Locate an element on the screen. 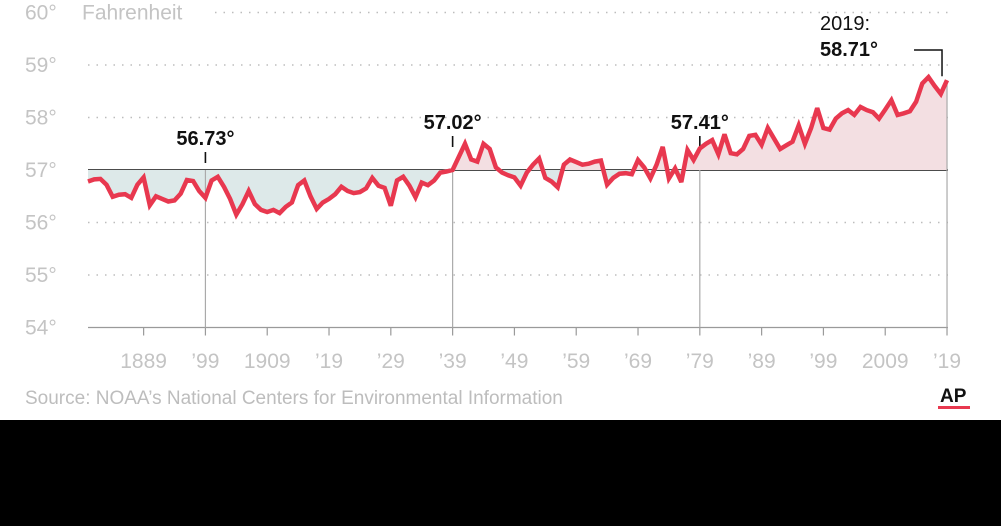  y-tick-label: 56° is located at coordinates (41, 223).